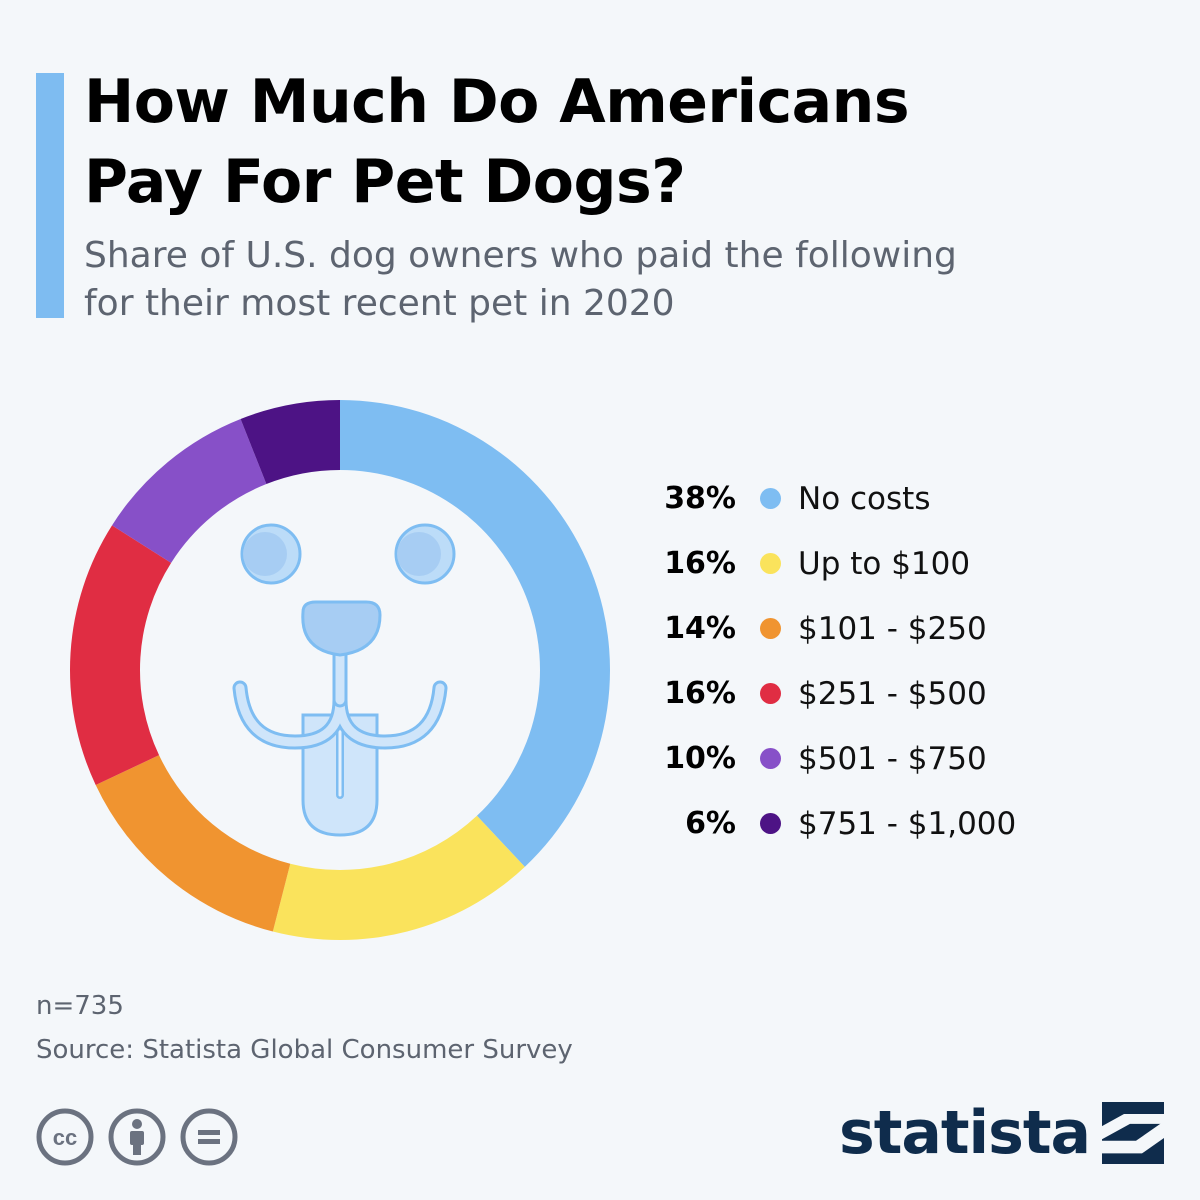 Image resolution: width=1200 pixels, height=1200 pixels. Describe the element at coordinates (907, 823) in the screenshot. I see `legend-label: $751 - $1,000` at that location.